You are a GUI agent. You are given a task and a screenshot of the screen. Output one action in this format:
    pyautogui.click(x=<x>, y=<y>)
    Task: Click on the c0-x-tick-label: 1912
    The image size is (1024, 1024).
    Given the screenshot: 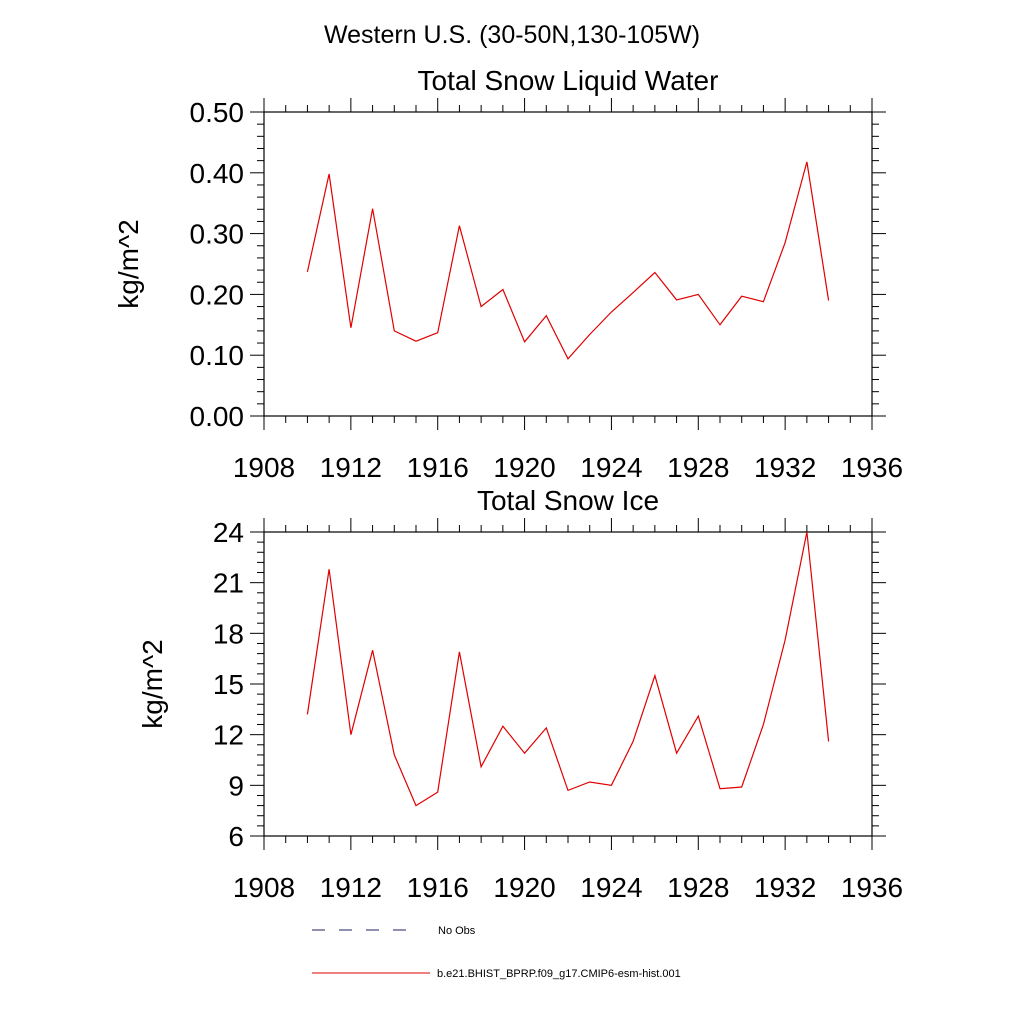 What is the action you would take?
    pyautogui.click(x=351, y=467)
    